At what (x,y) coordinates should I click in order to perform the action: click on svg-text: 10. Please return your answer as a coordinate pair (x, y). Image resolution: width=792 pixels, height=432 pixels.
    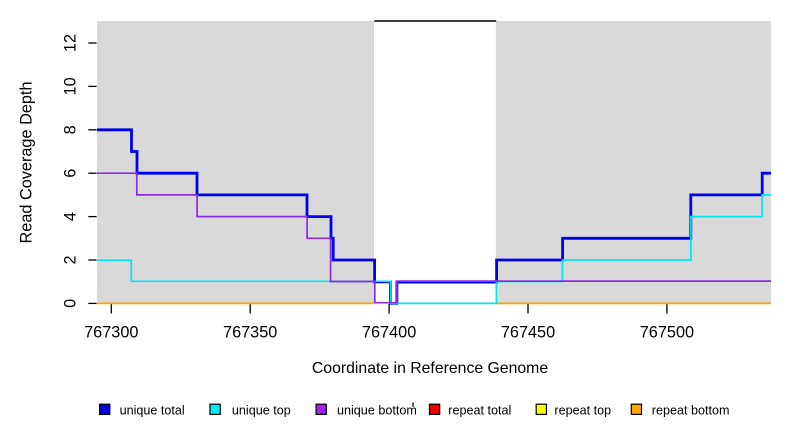
    Looking at the image, I should click on (70, 86).